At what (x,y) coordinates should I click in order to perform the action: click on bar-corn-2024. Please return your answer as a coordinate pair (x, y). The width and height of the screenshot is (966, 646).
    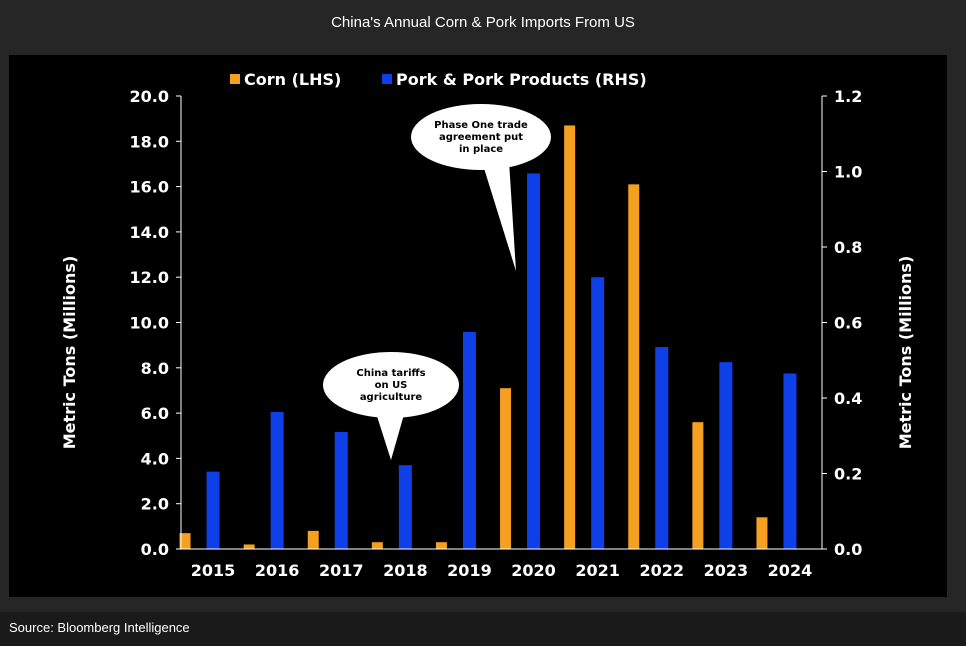
    Looking at the image, I should click on (762, 533).